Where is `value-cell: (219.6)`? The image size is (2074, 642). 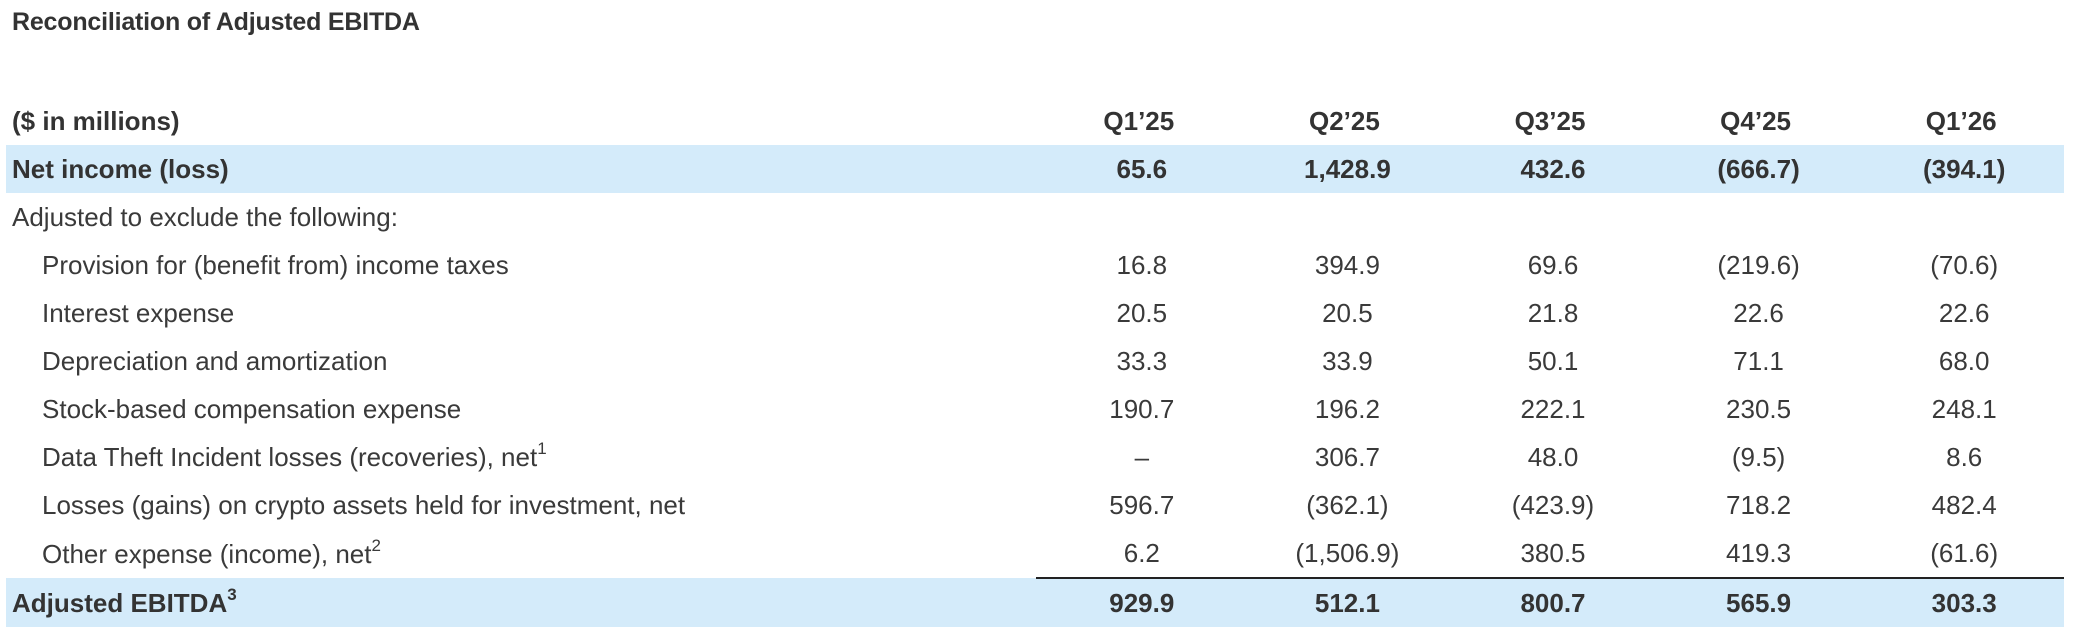
value-cell: (219.6) is located at coordinates (1758, 265).